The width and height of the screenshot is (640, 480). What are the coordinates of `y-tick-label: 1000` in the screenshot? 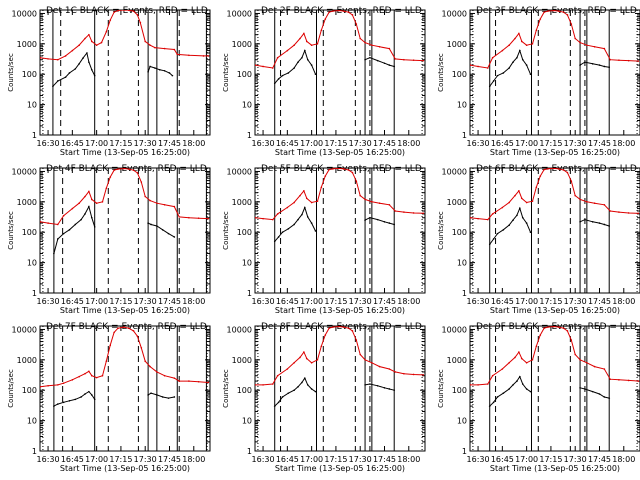 It's located at (457, 44).